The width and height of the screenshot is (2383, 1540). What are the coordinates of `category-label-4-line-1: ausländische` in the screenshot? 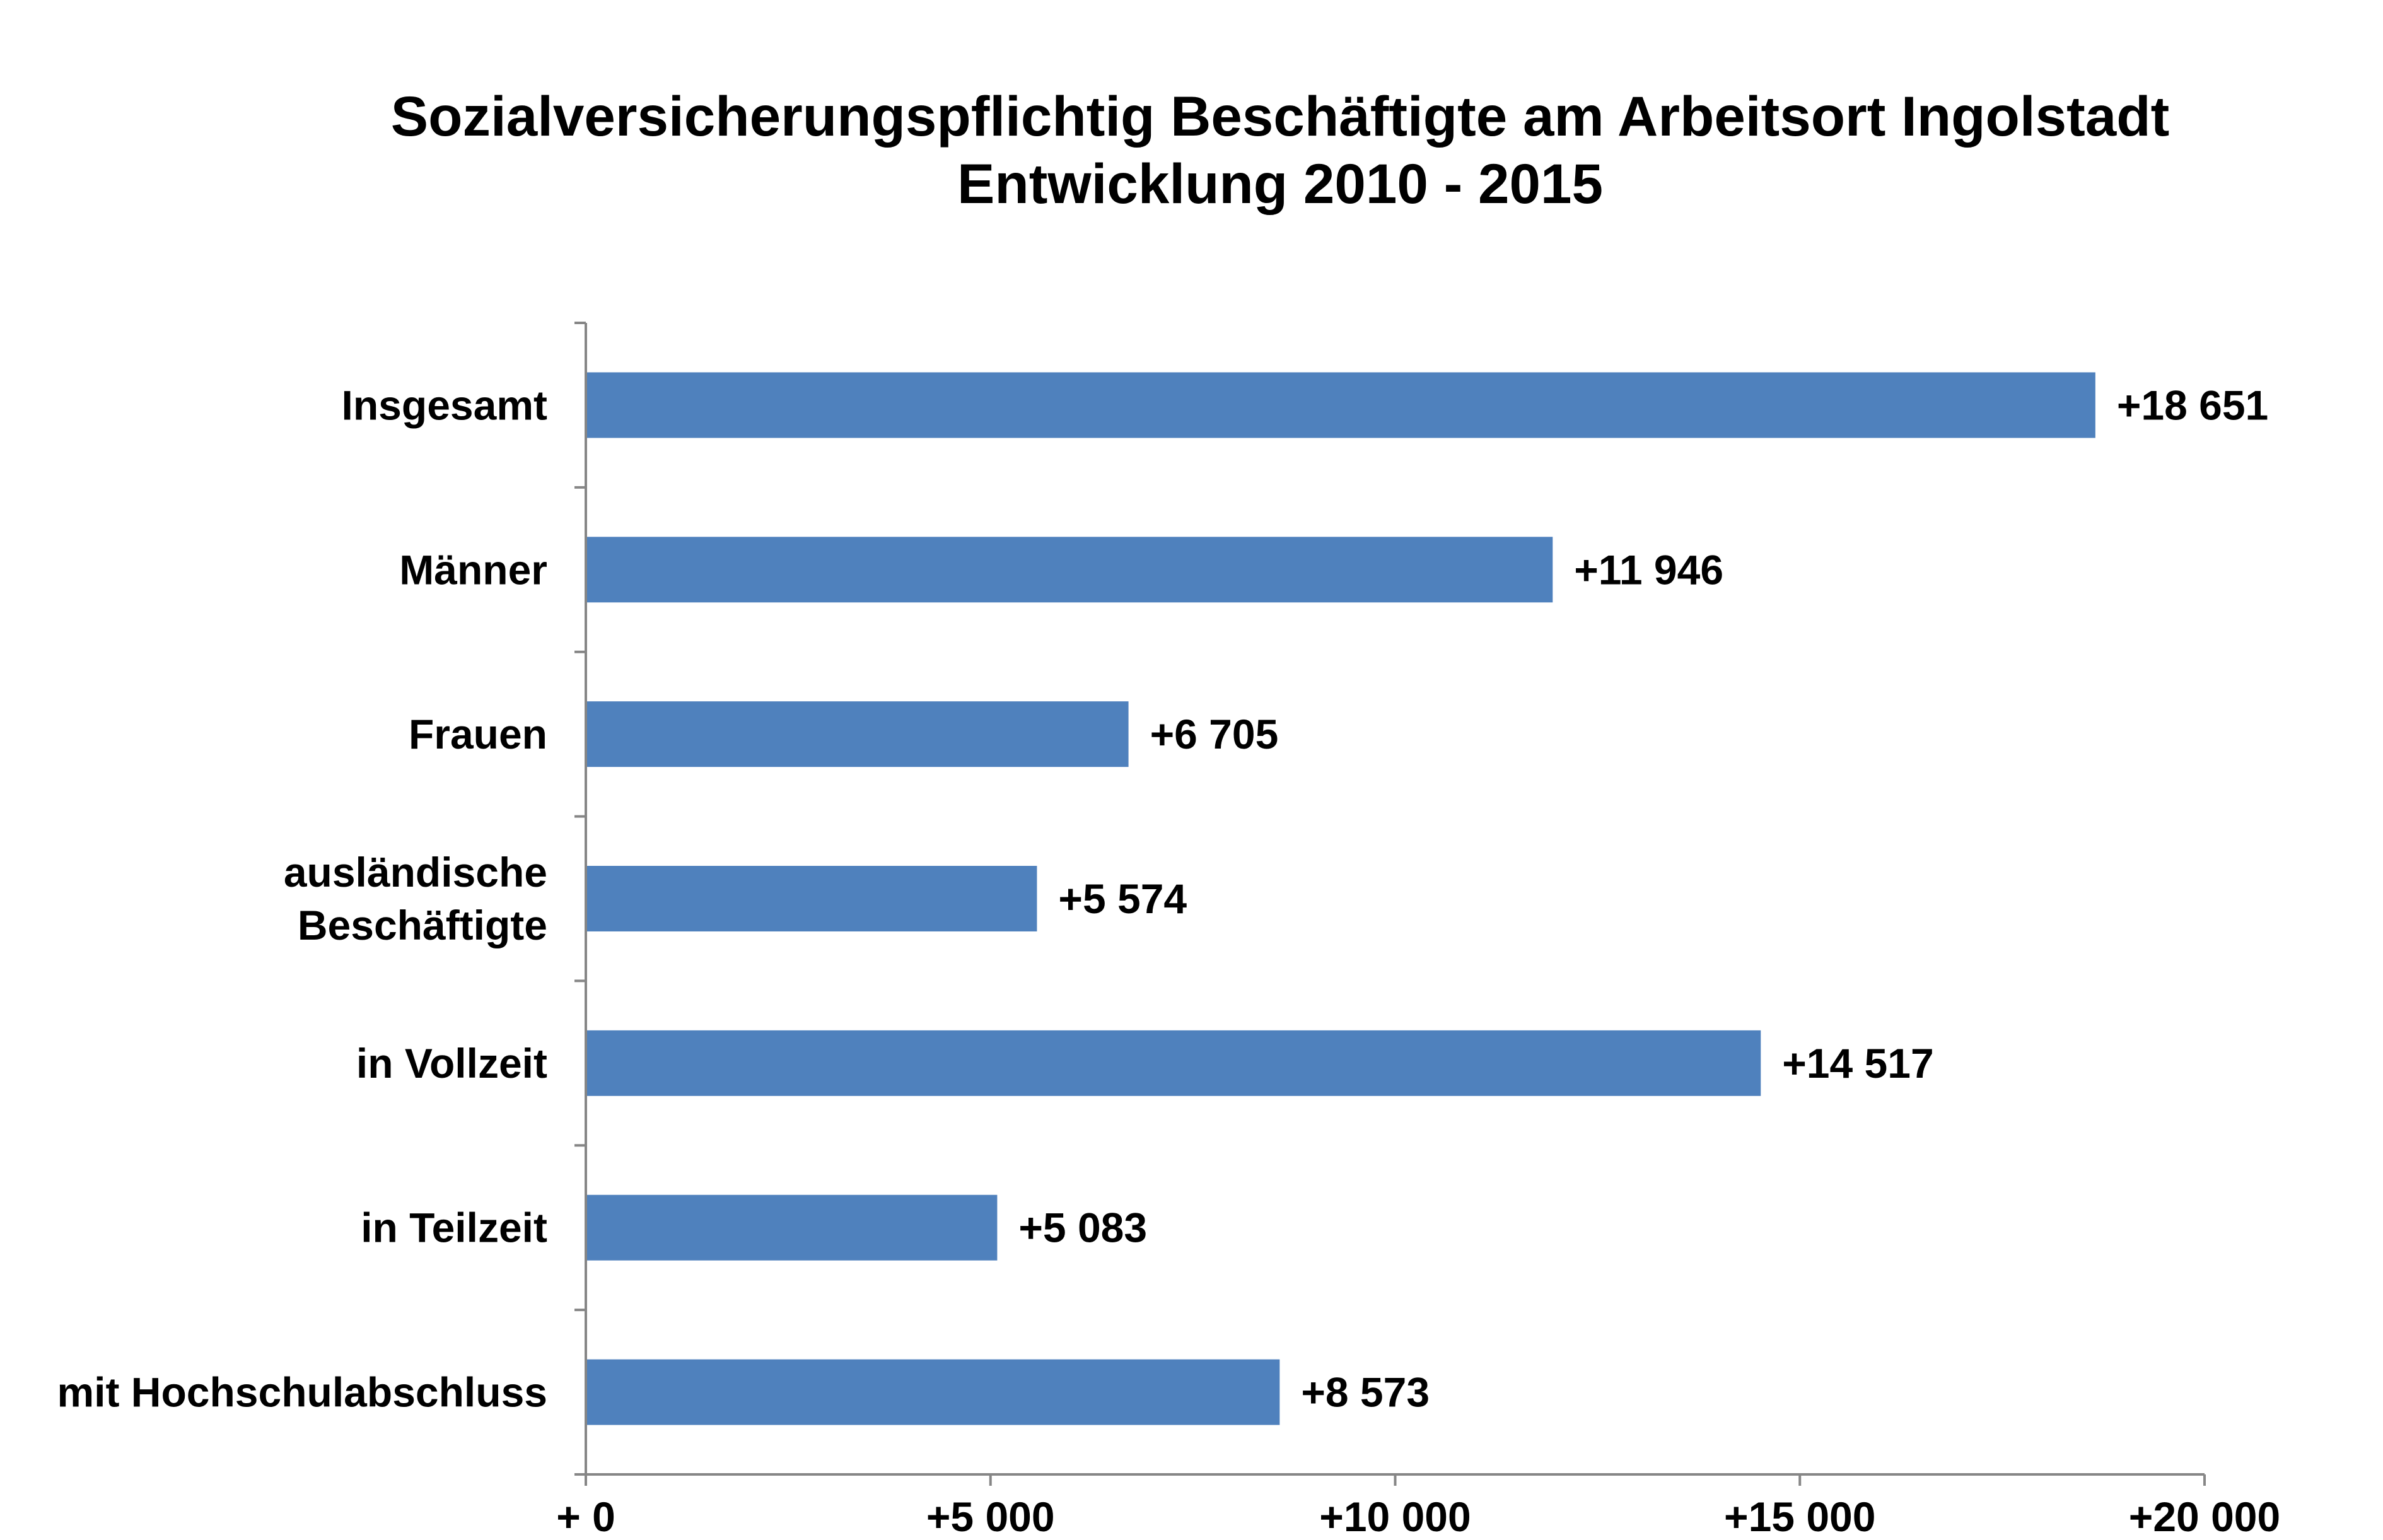 It's located at (415, 872).